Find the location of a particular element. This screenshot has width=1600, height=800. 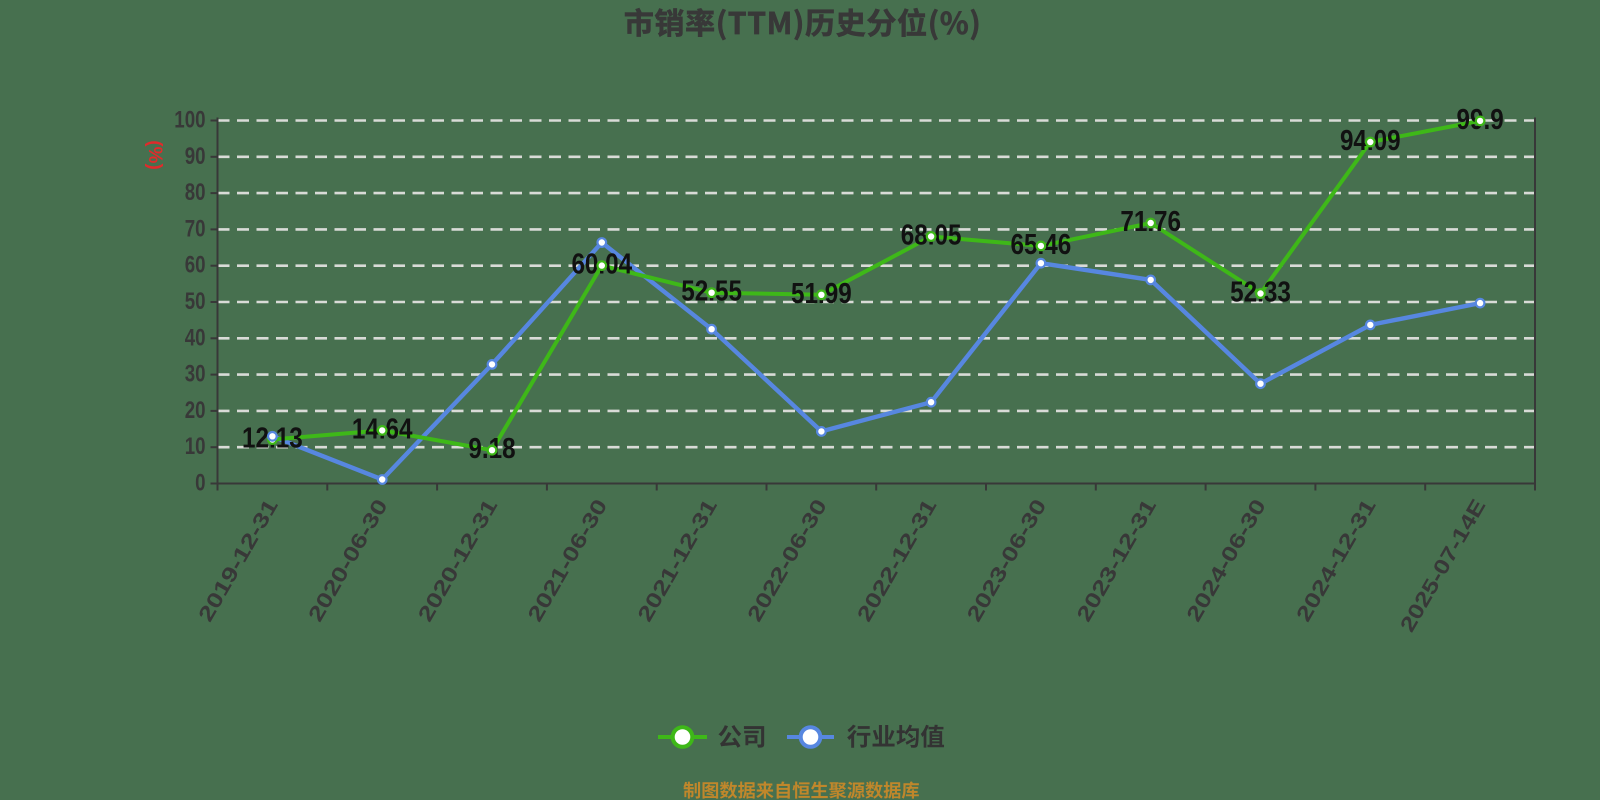

svg-text: 70 is located at coordinates (195, 228).